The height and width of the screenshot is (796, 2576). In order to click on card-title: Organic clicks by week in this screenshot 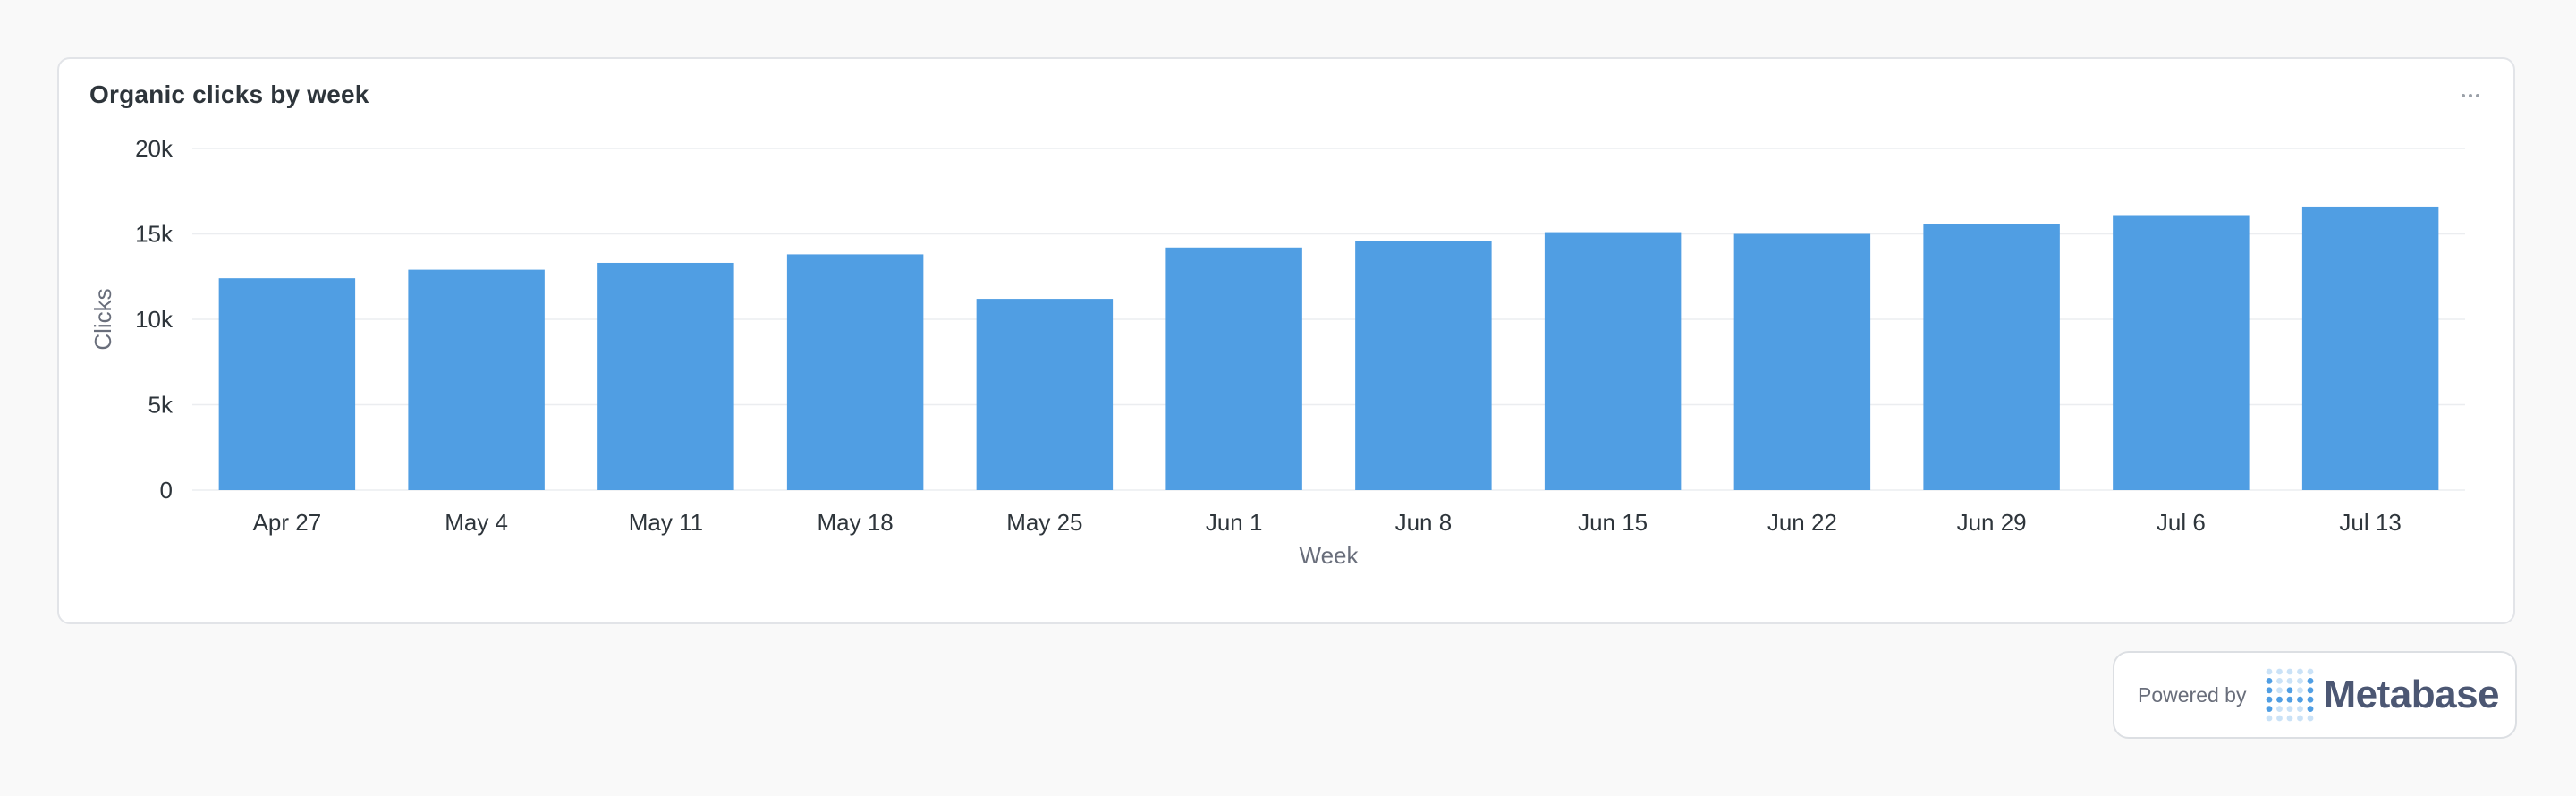, I will do `click(229, 94)`.